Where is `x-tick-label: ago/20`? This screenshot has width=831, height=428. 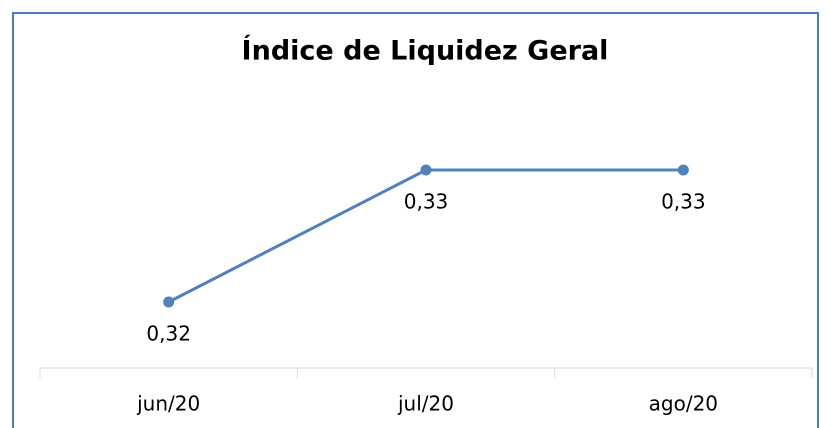
x-tick-label: ago/20 is located at coordinates (683, 404).